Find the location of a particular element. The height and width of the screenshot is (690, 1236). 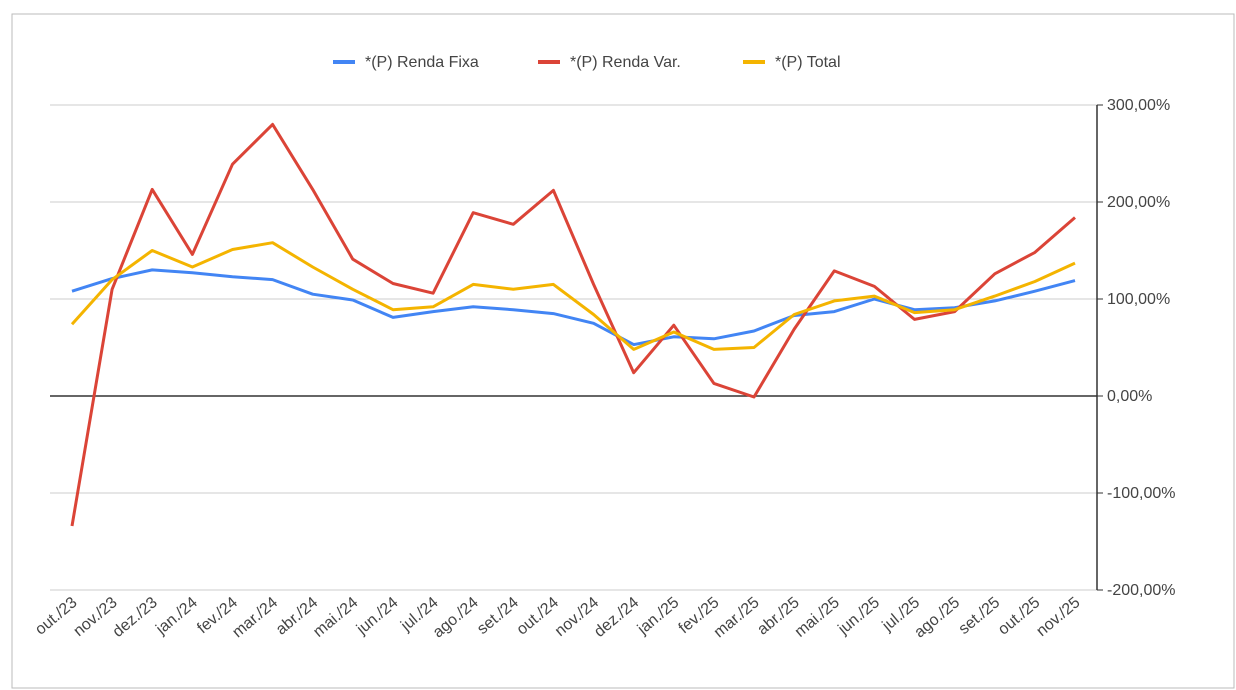

y-tick-label: 300,00% is located at coordinates (1138, 105).